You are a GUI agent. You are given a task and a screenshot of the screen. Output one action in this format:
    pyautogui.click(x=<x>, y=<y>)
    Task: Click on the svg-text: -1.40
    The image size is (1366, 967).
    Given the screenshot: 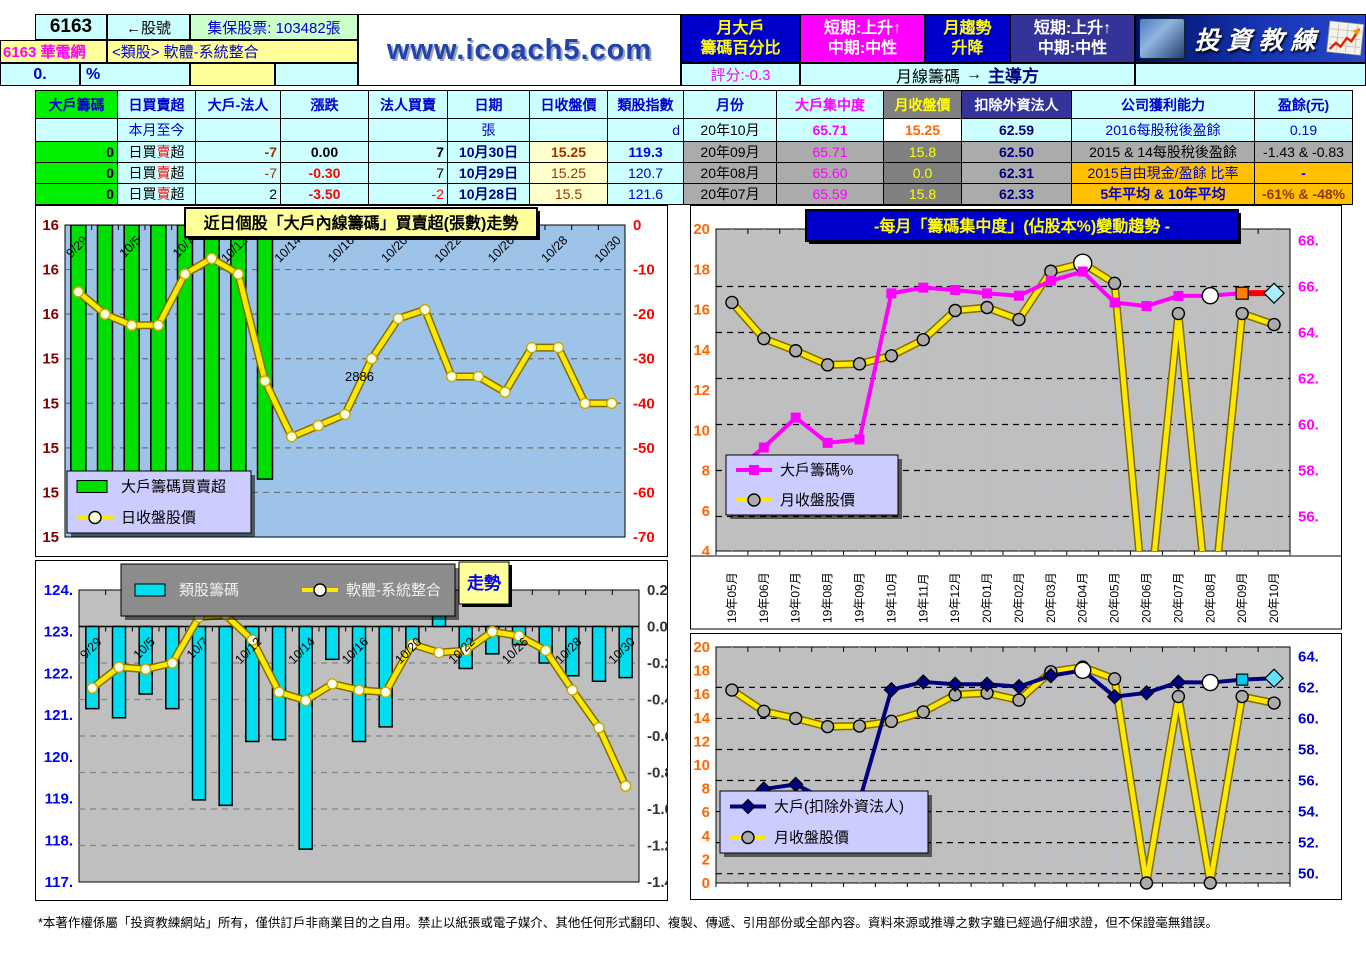 What is the action you would take?
    pyautogui.click(x=657, y=882)
    